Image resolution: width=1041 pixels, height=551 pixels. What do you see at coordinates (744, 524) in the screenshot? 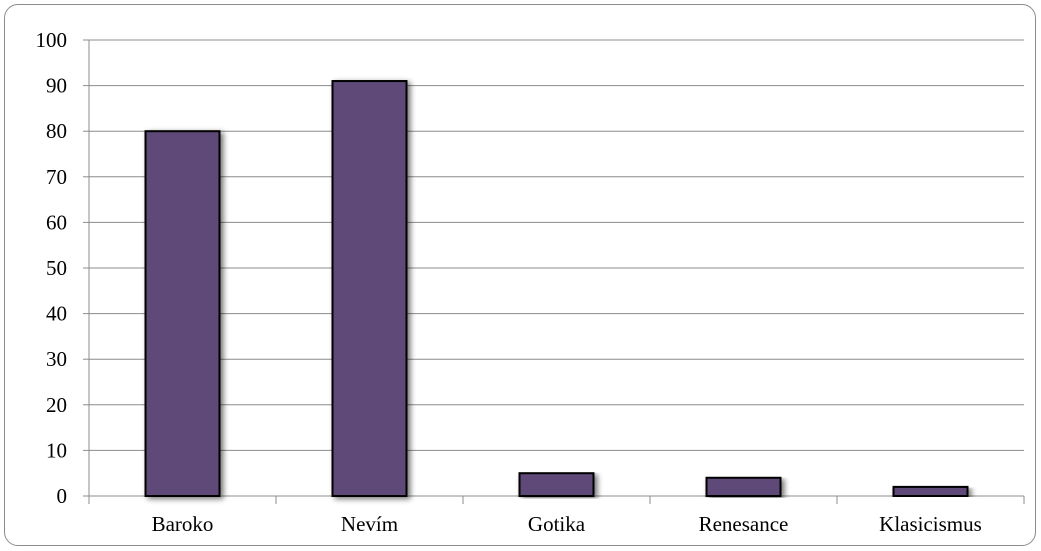
I see `x-tick-label-renesance: Renesance` at bounding box center [744, 524].